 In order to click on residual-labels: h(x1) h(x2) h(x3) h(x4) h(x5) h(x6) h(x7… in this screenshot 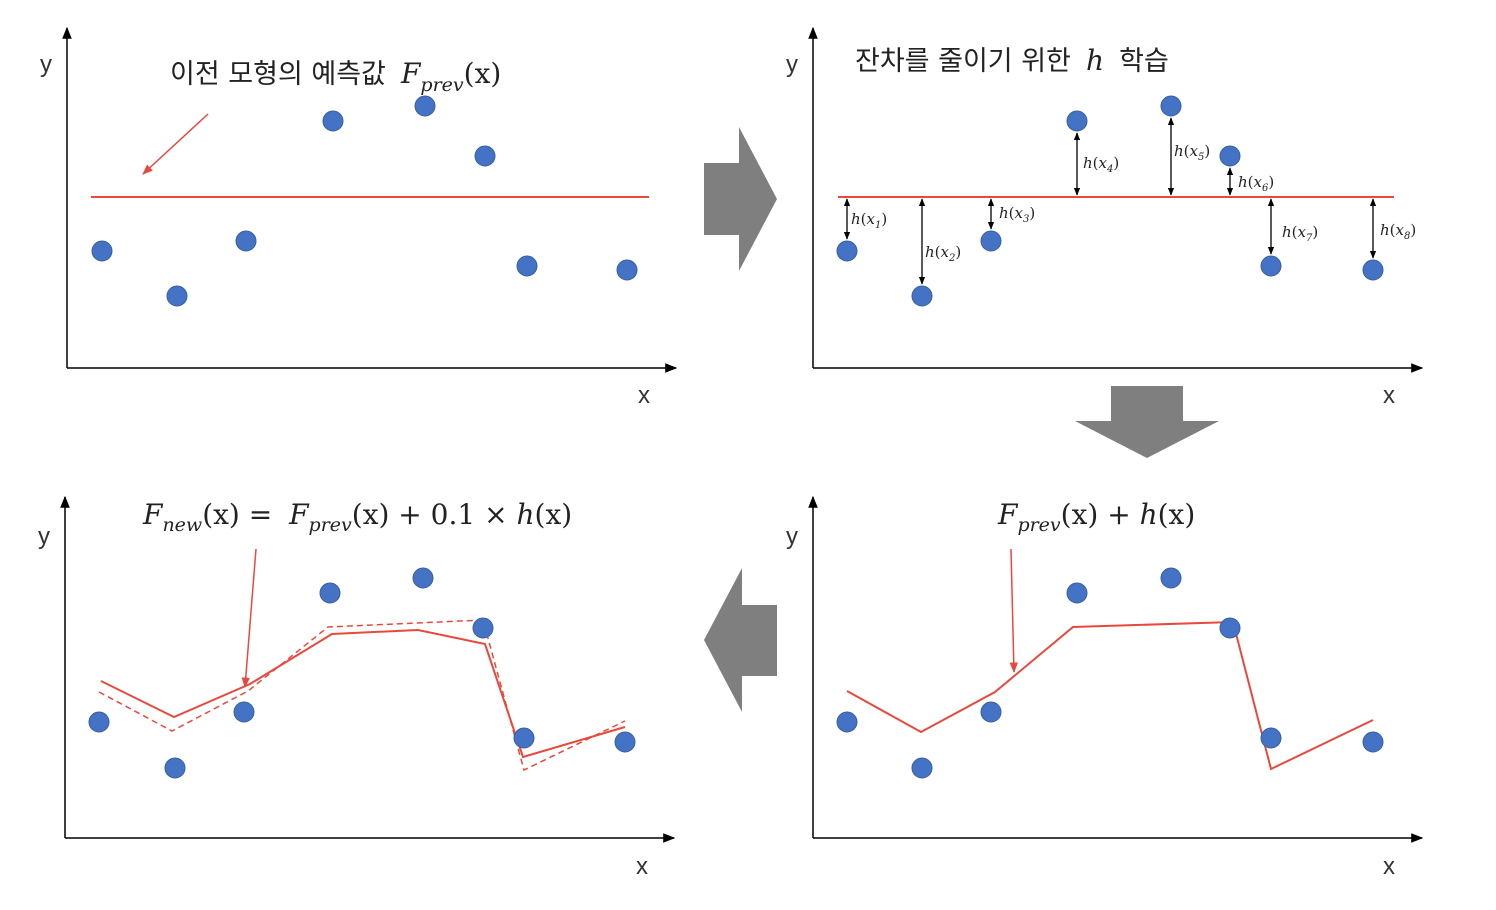, I will do `click(1133, 203)`.